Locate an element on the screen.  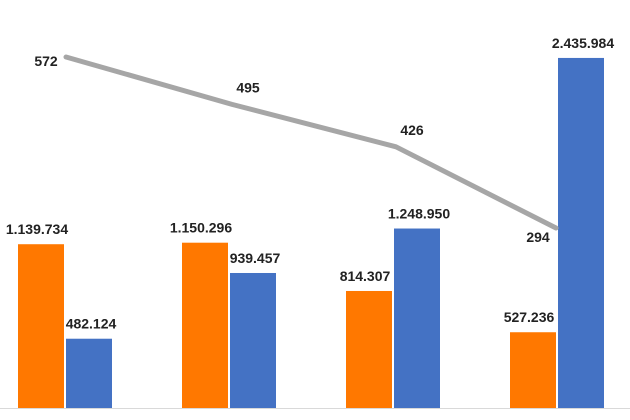
bar-series2-cat2 is located at coordinates (253, 340).